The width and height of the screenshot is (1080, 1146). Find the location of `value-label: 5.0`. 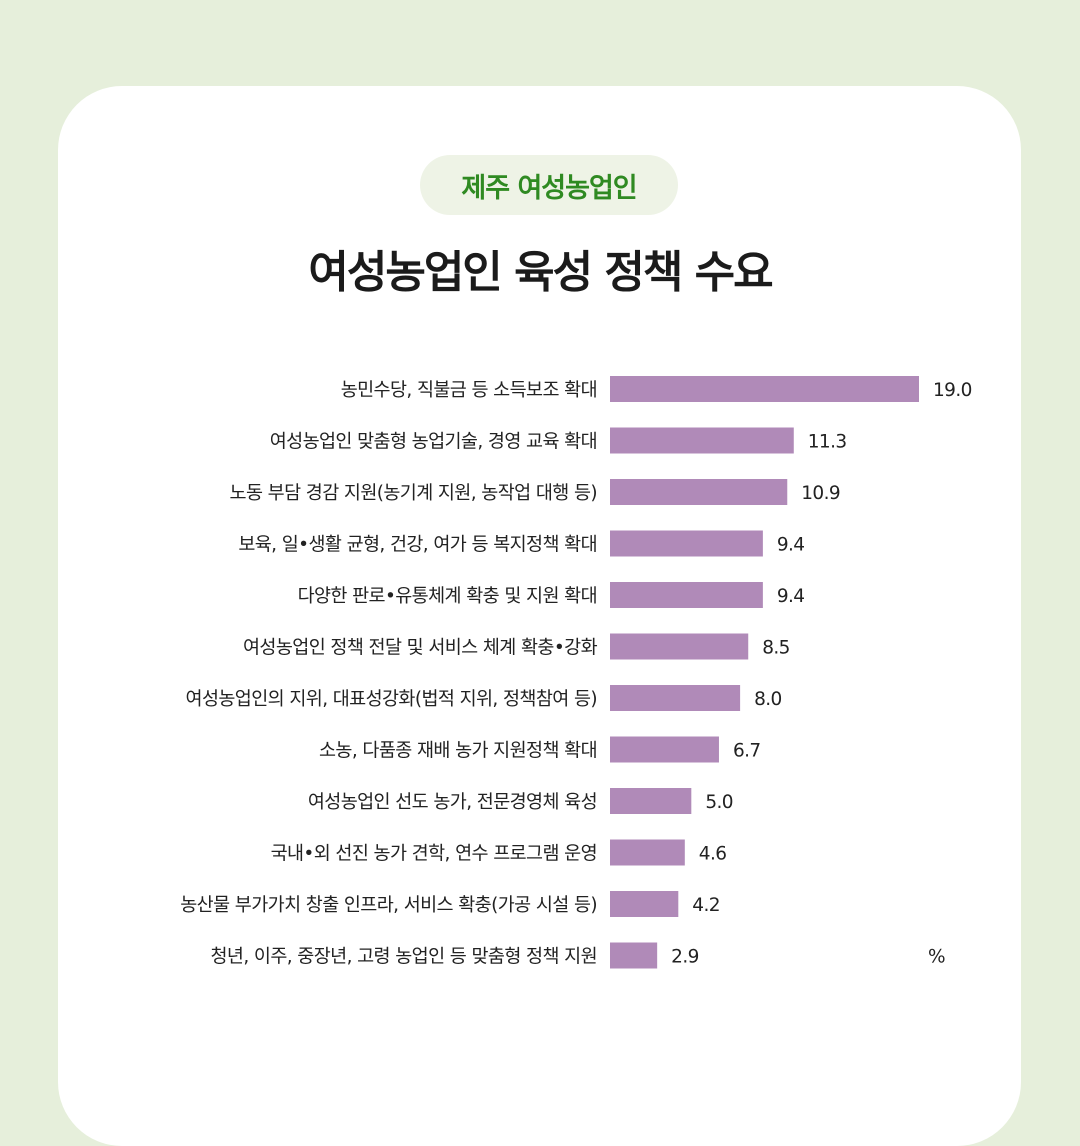

value-label: 5.0 is located at coordinates (719, 802).